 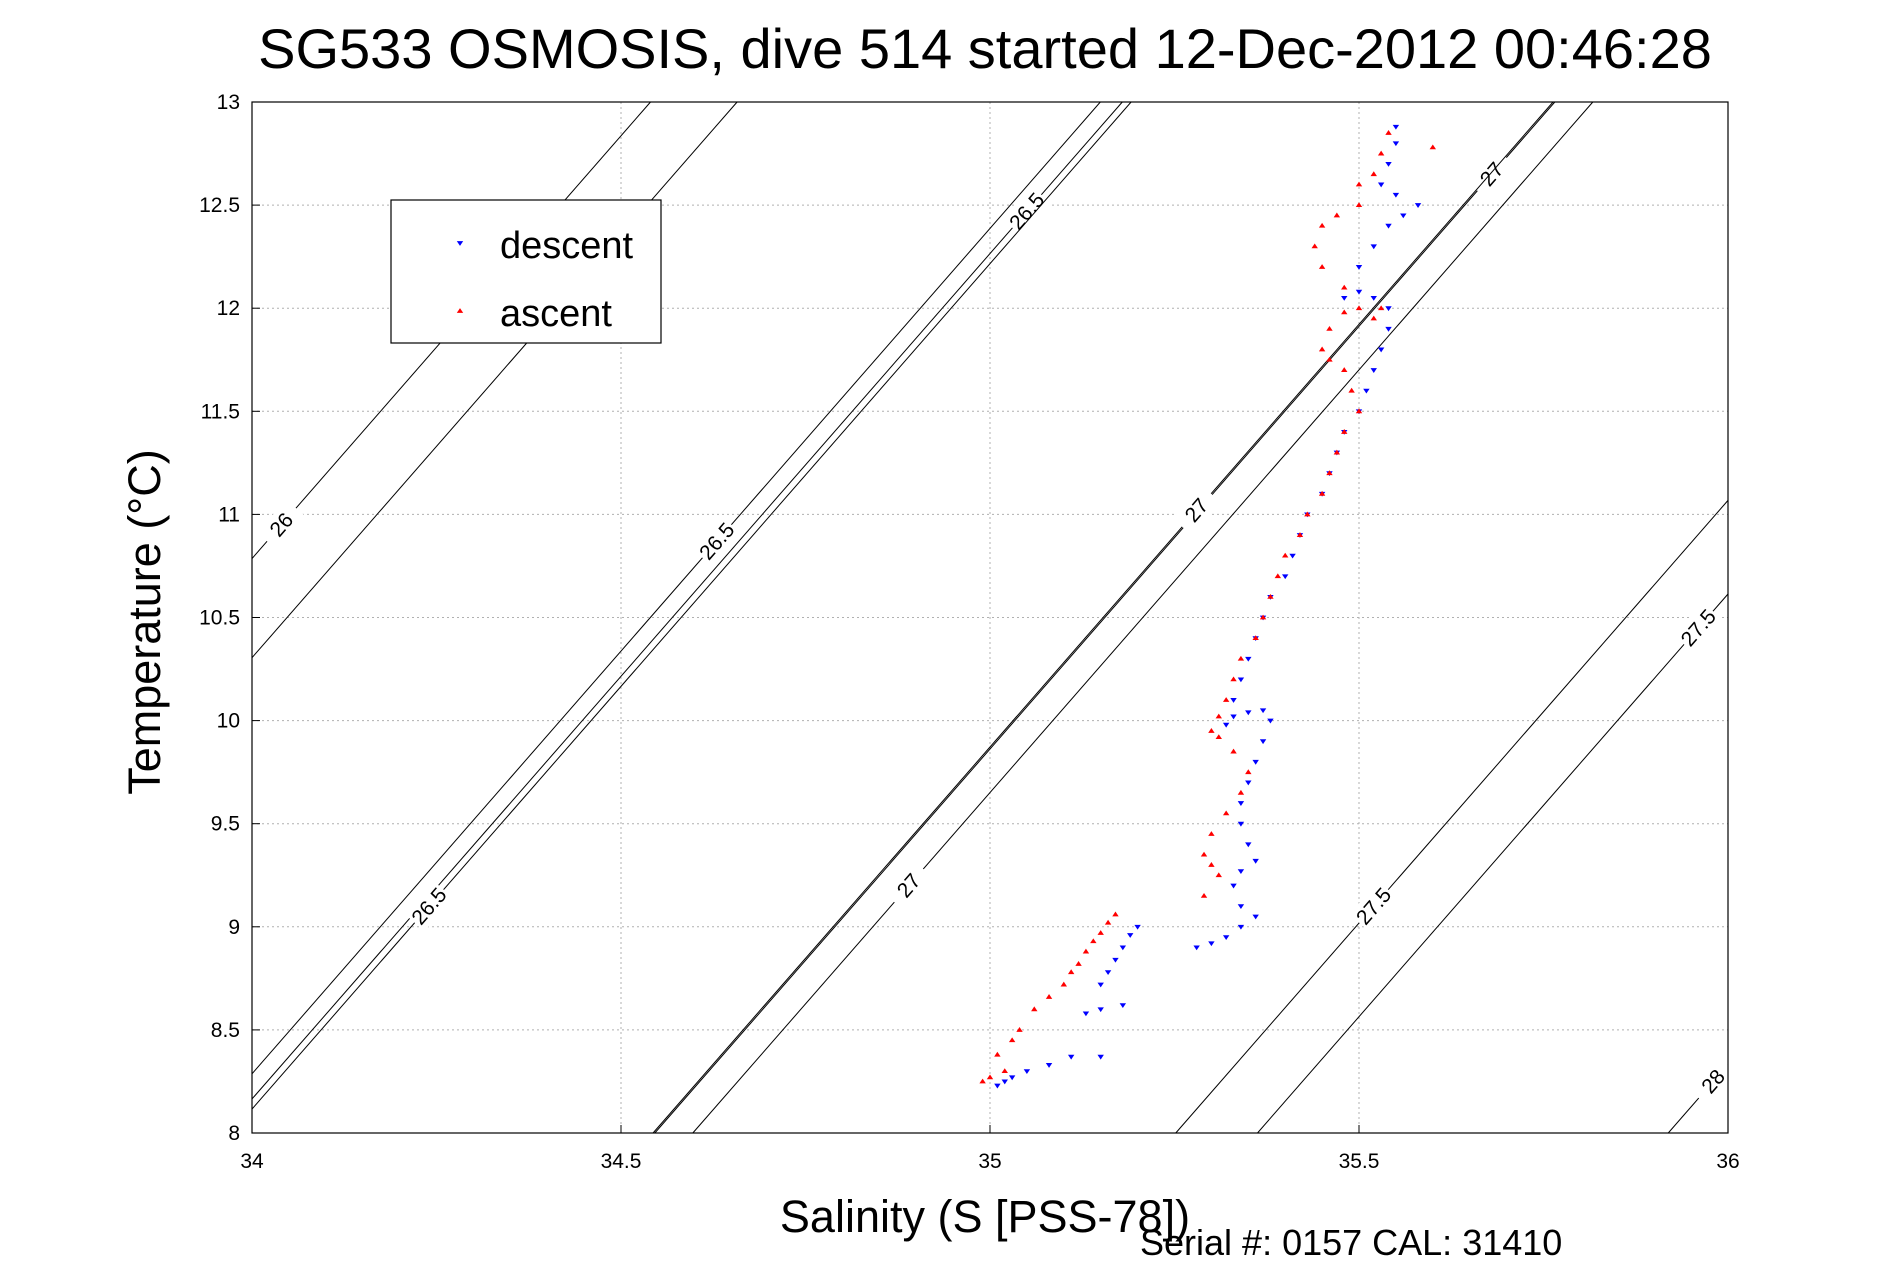 I want to click on y-tick-label: 9, so click(x=234, y=927).